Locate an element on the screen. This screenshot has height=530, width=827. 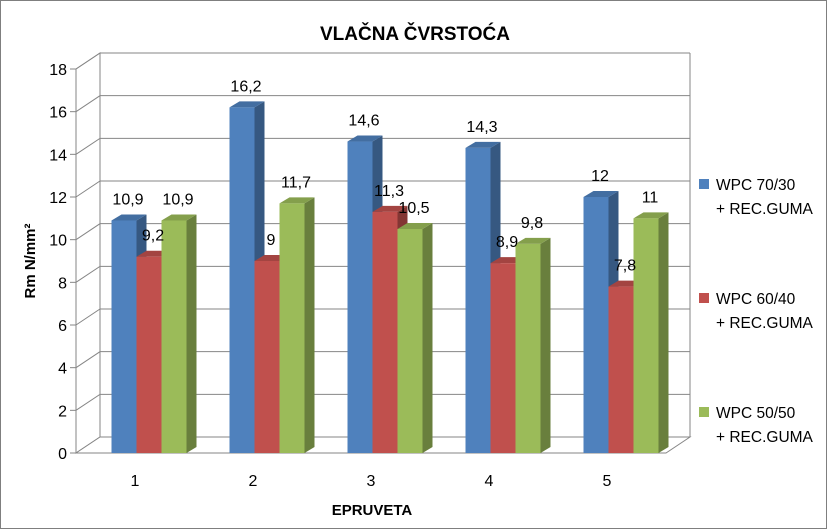
x-tick-label: 5 is located at coordinates (607, 481).